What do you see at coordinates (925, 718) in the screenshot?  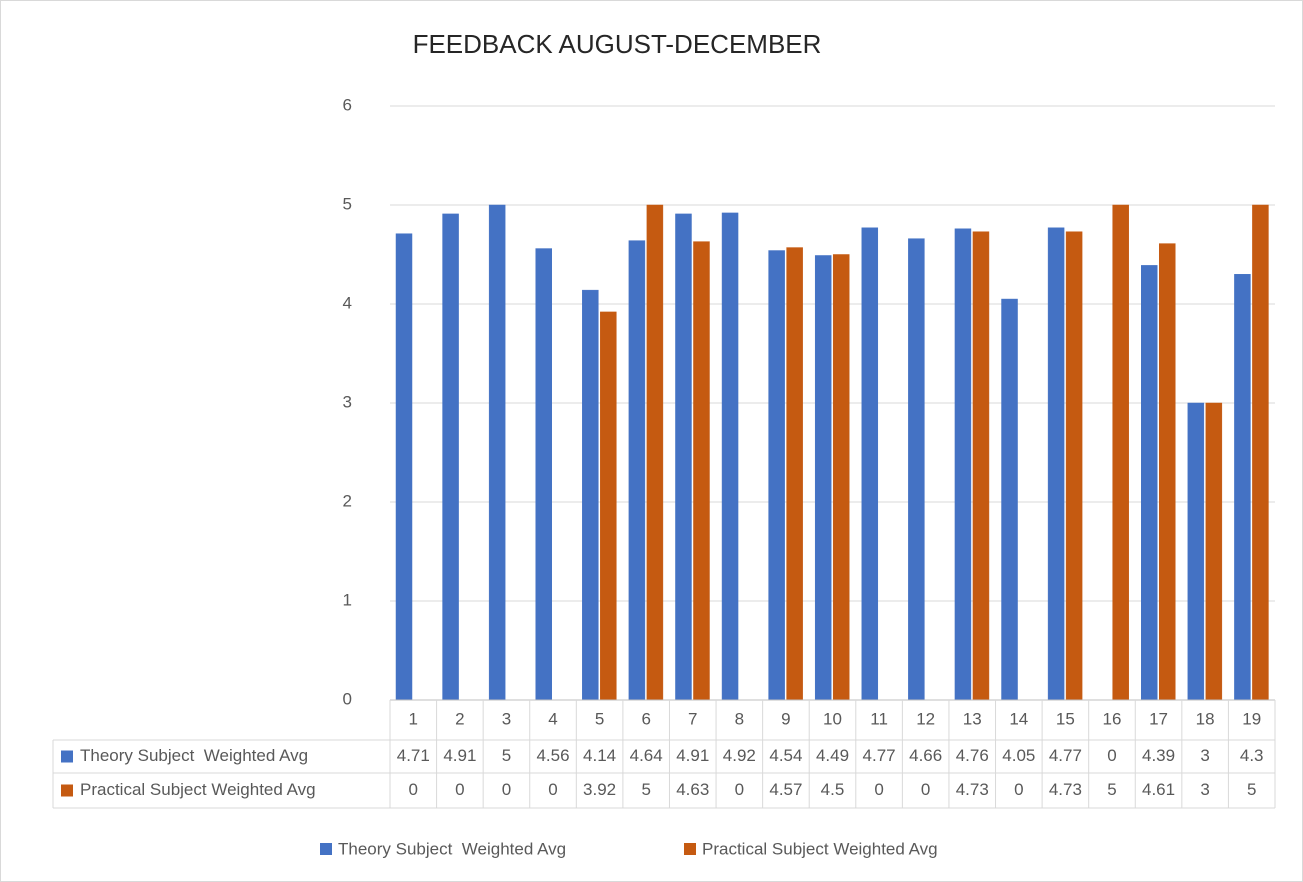 I see `x-tick-label: 12` at bounding box center [925, 718].